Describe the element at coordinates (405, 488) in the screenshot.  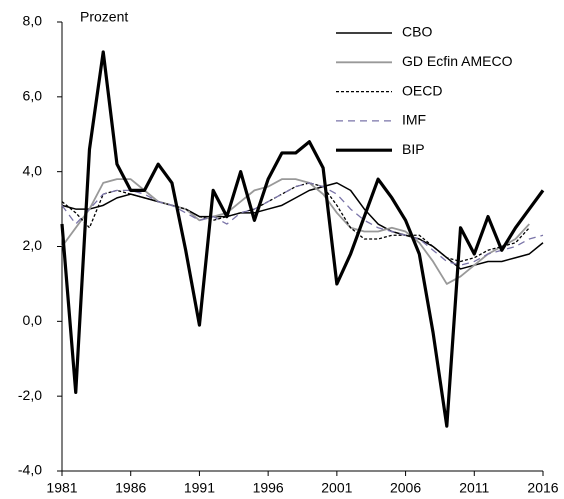
I see `x-tick-label: 2006` at that location.